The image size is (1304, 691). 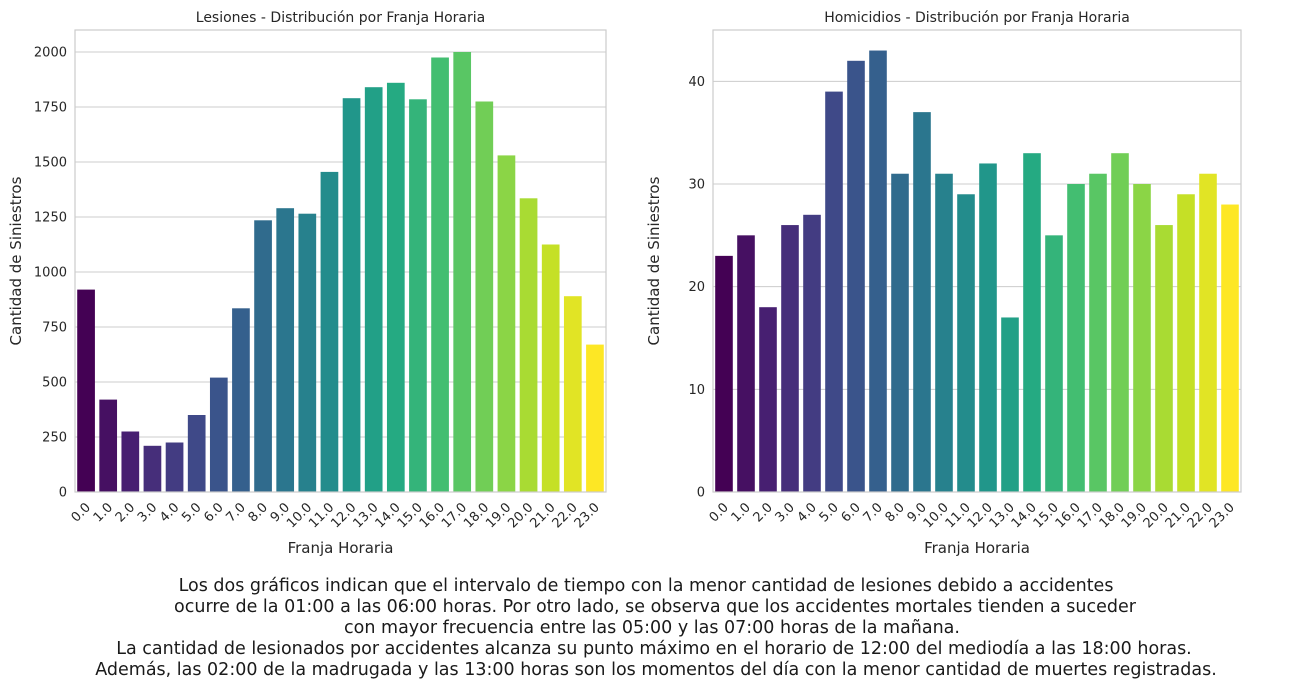 I want to click on homicidios-y-tick-label: 30, so click(x=696, y=185).